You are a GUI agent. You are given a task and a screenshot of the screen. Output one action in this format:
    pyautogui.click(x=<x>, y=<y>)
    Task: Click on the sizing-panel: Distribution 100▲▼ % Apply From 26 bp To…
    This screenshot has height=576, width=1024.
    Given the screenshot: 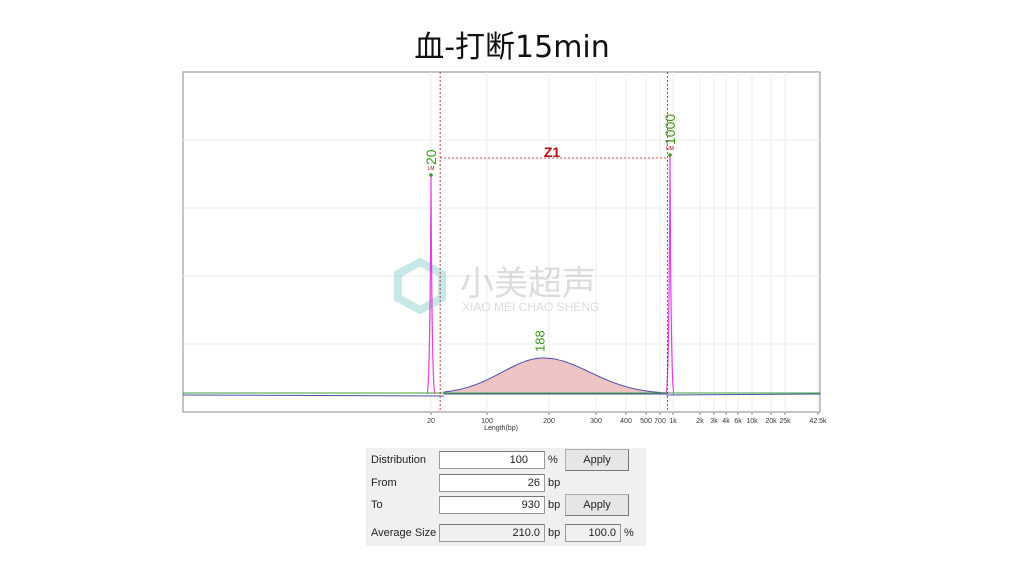 What is the action you would take?
    pyautogui.click(x=506, y=497)
    